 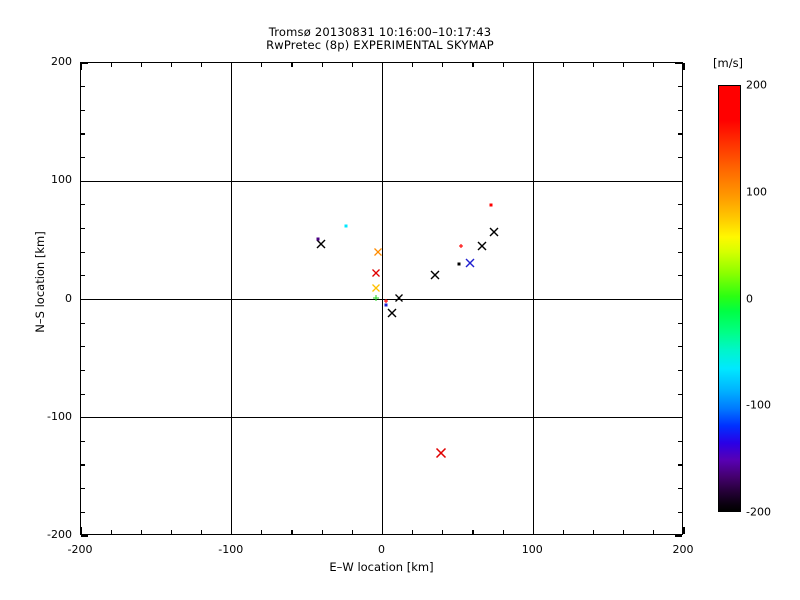 I want to click on x-tick-top--40, so click(x=322, y=65).